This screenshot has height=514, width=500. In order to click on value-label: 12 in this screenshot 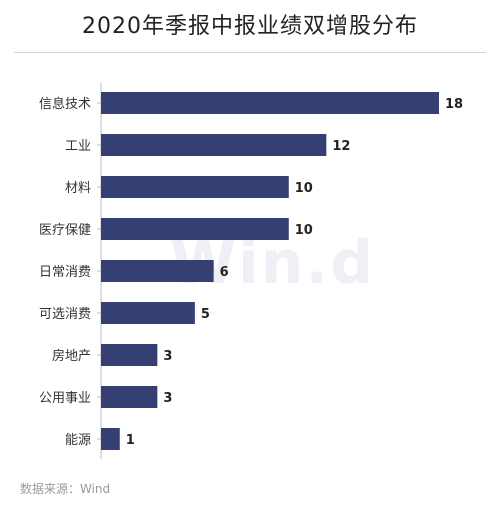, I will do `click(341, 146)`.